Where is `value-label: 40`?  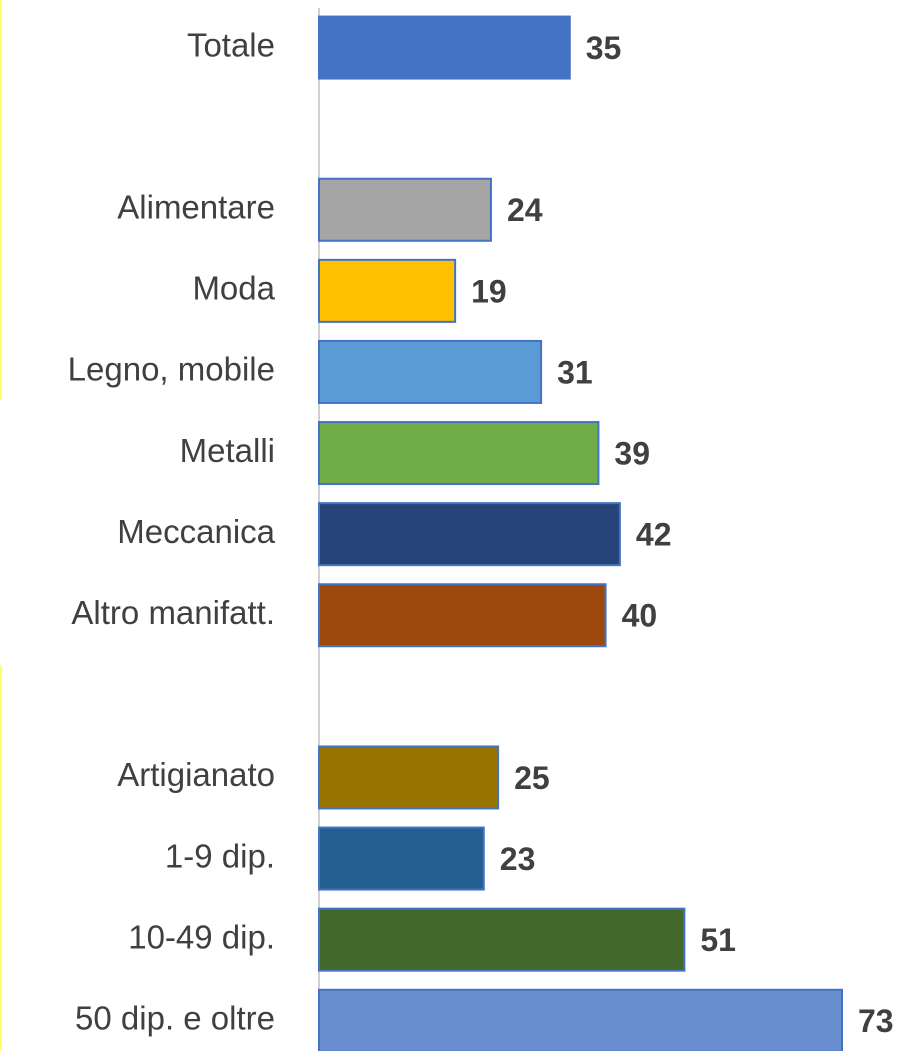
value-label: 40 is located at coordinates (640, 616).